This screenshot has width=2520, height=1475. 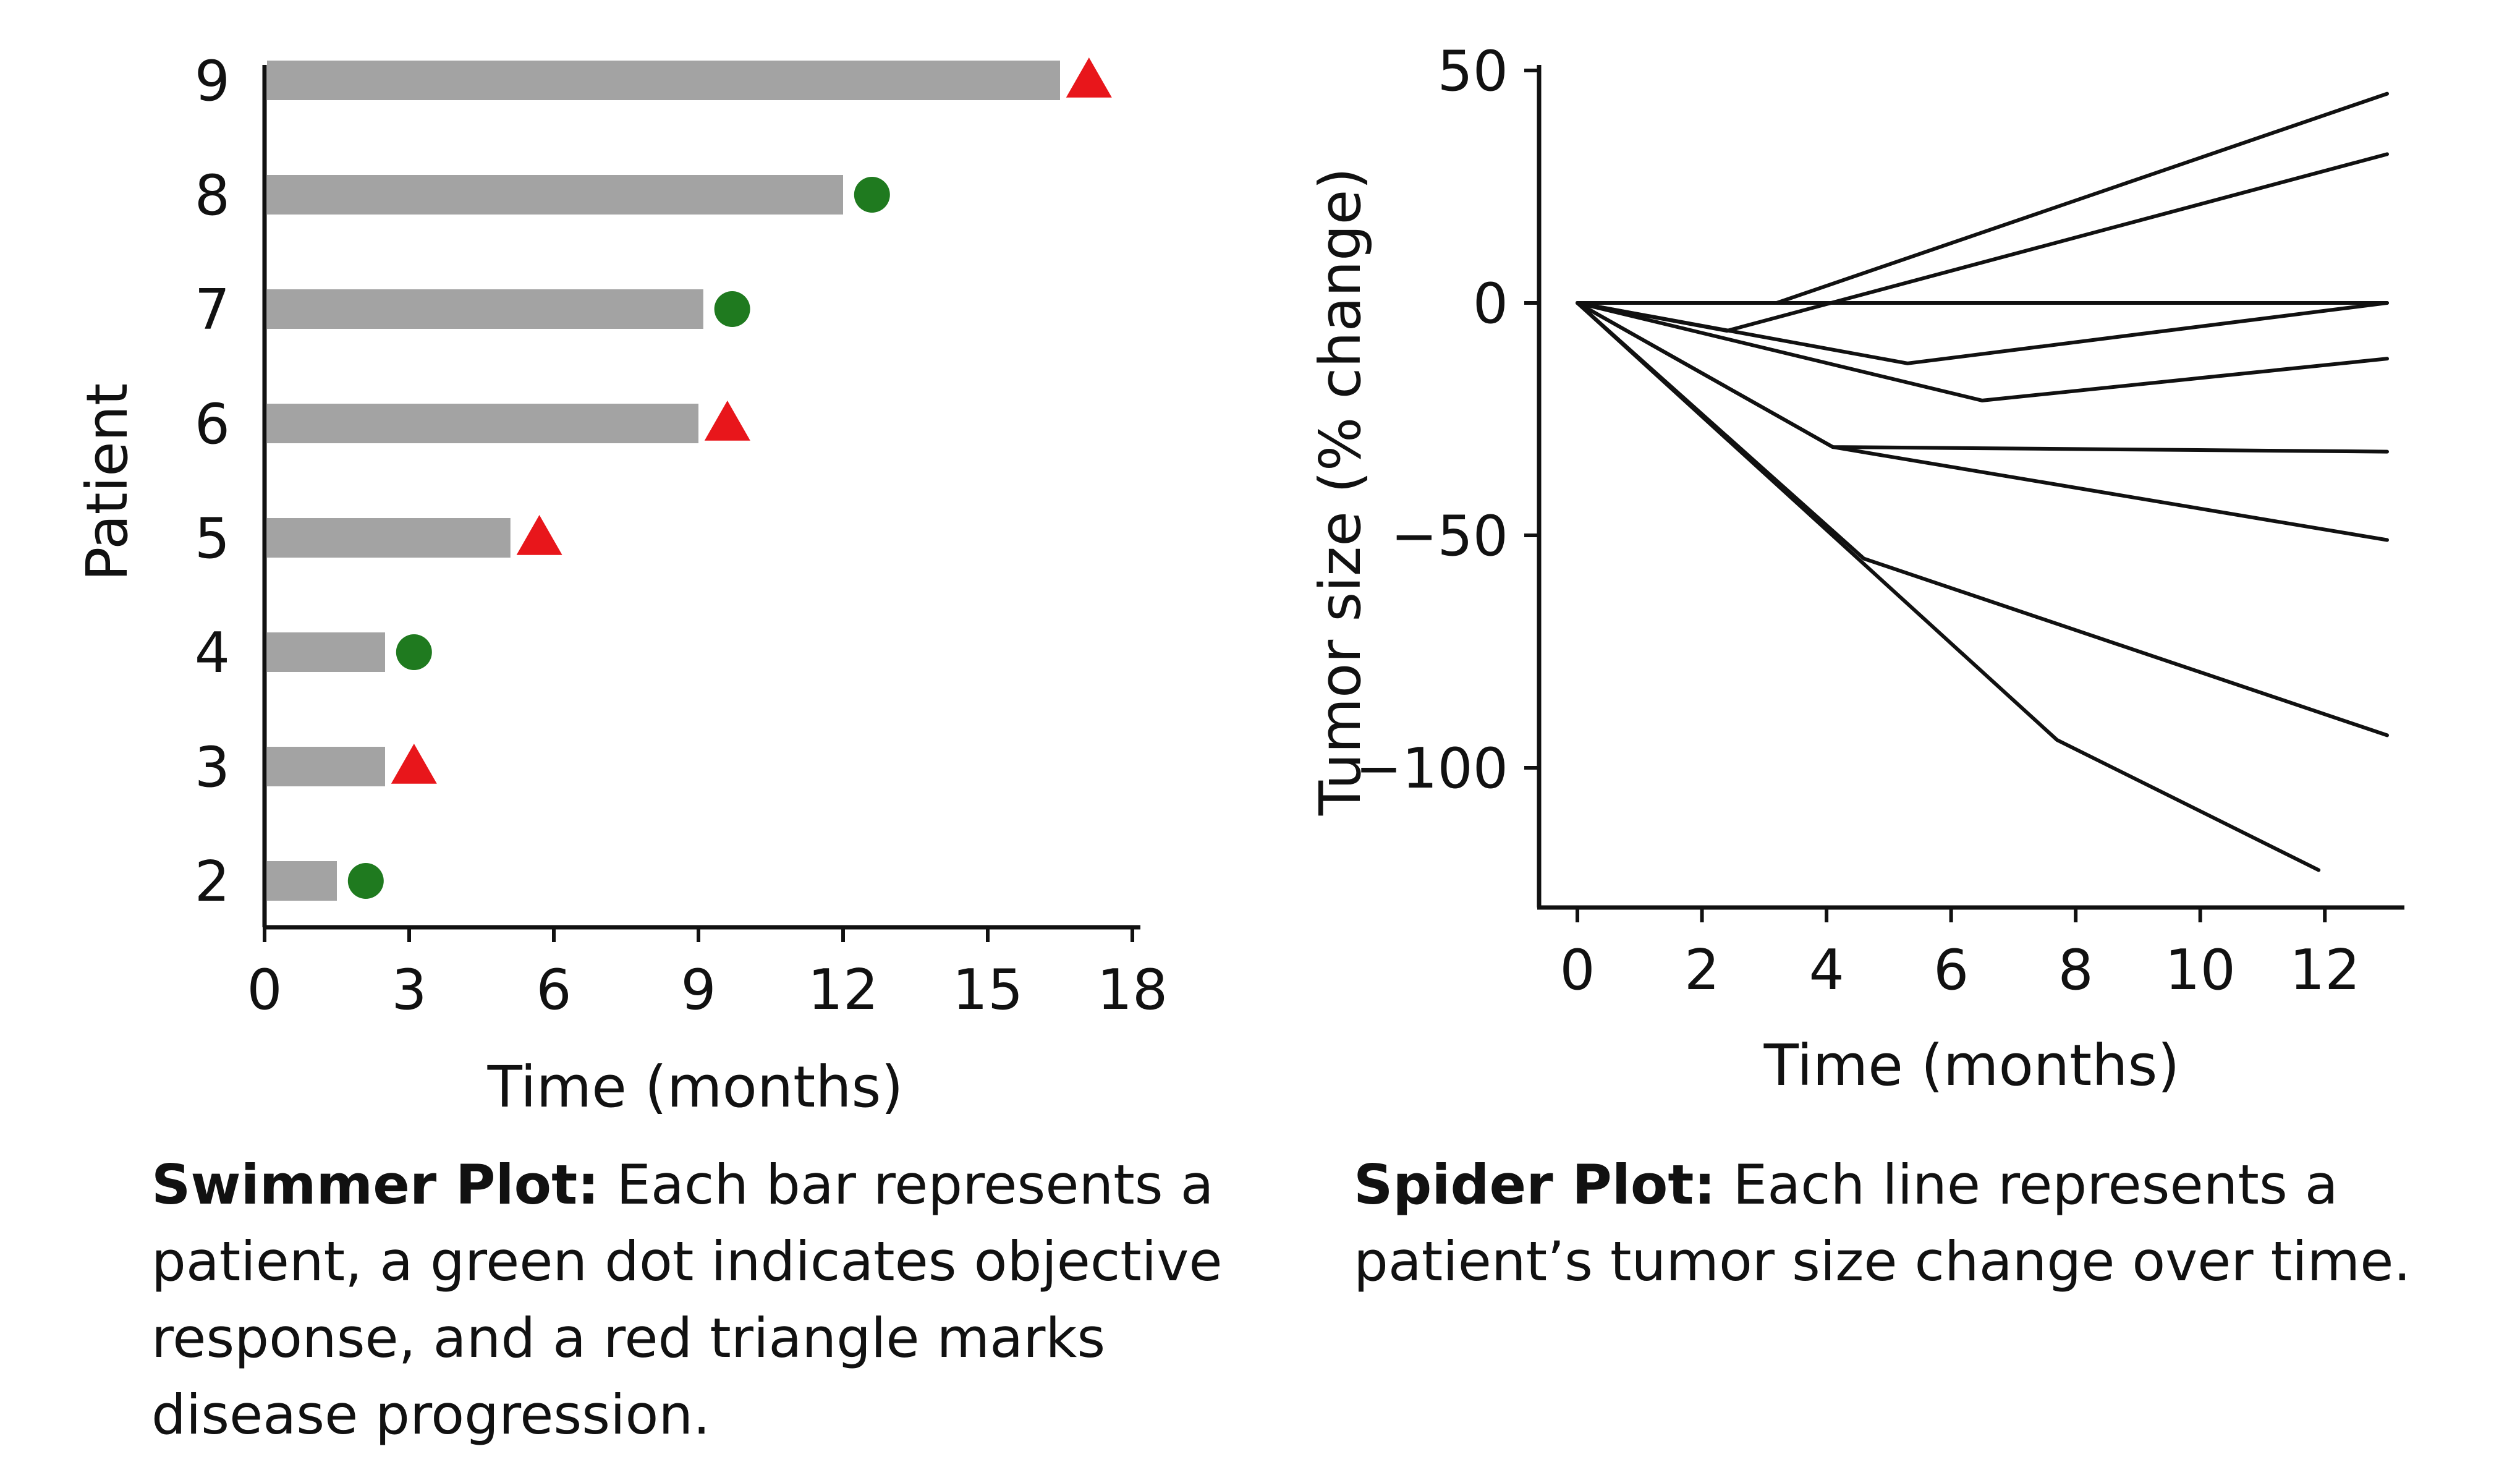 I want to click on spider-x-tick-label: 12, so click(x=2325, y=970).